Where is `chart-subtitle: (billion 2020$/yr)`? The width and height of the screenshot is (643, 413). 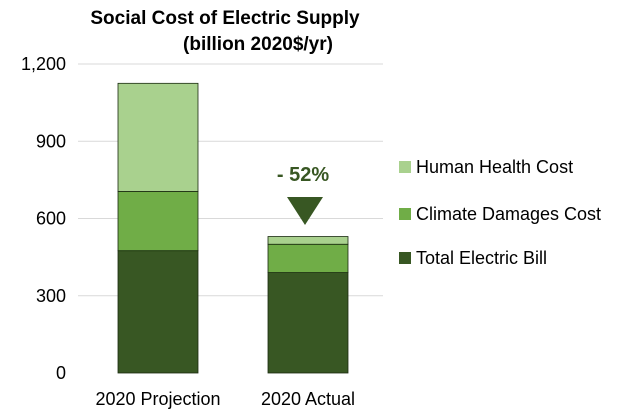
chart-subtitle: (billion 2020$/yr) is located at coordinates (258, 44).